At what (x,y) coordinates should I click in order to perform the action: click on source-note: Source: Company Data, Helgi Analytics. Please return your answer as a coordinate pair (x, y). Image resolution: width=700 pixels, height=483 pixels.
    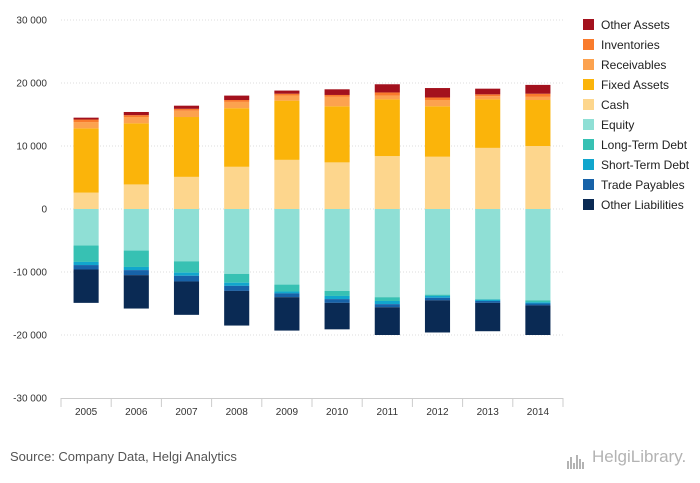
    Looking at the image, I should click on (123, 456).